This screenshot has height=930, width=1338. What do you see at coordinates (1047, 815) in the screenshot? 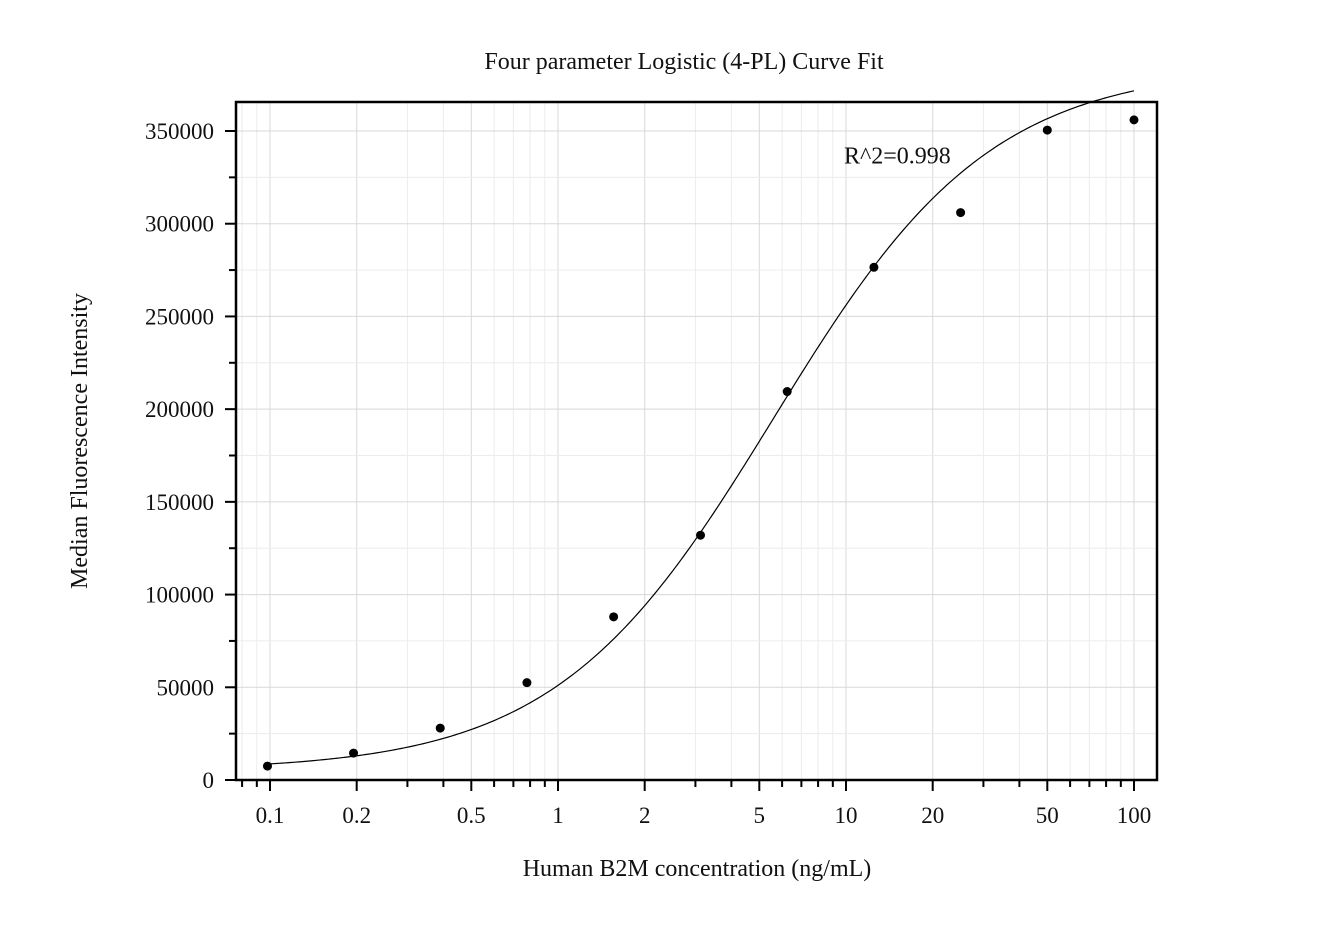
I see `x-tick-label: 50` at bounding box center [1047, 815].